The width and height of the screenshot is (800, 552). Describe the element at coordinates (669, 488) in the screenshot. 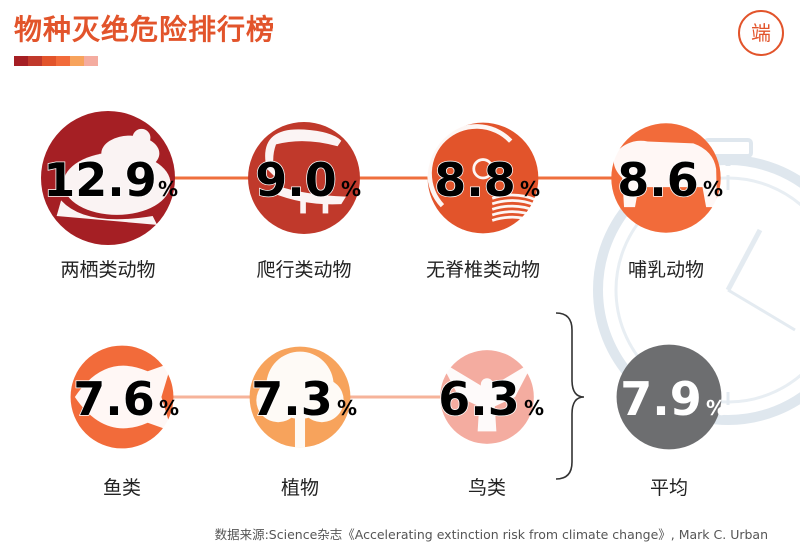

I see `category-label: 平均` at that location.